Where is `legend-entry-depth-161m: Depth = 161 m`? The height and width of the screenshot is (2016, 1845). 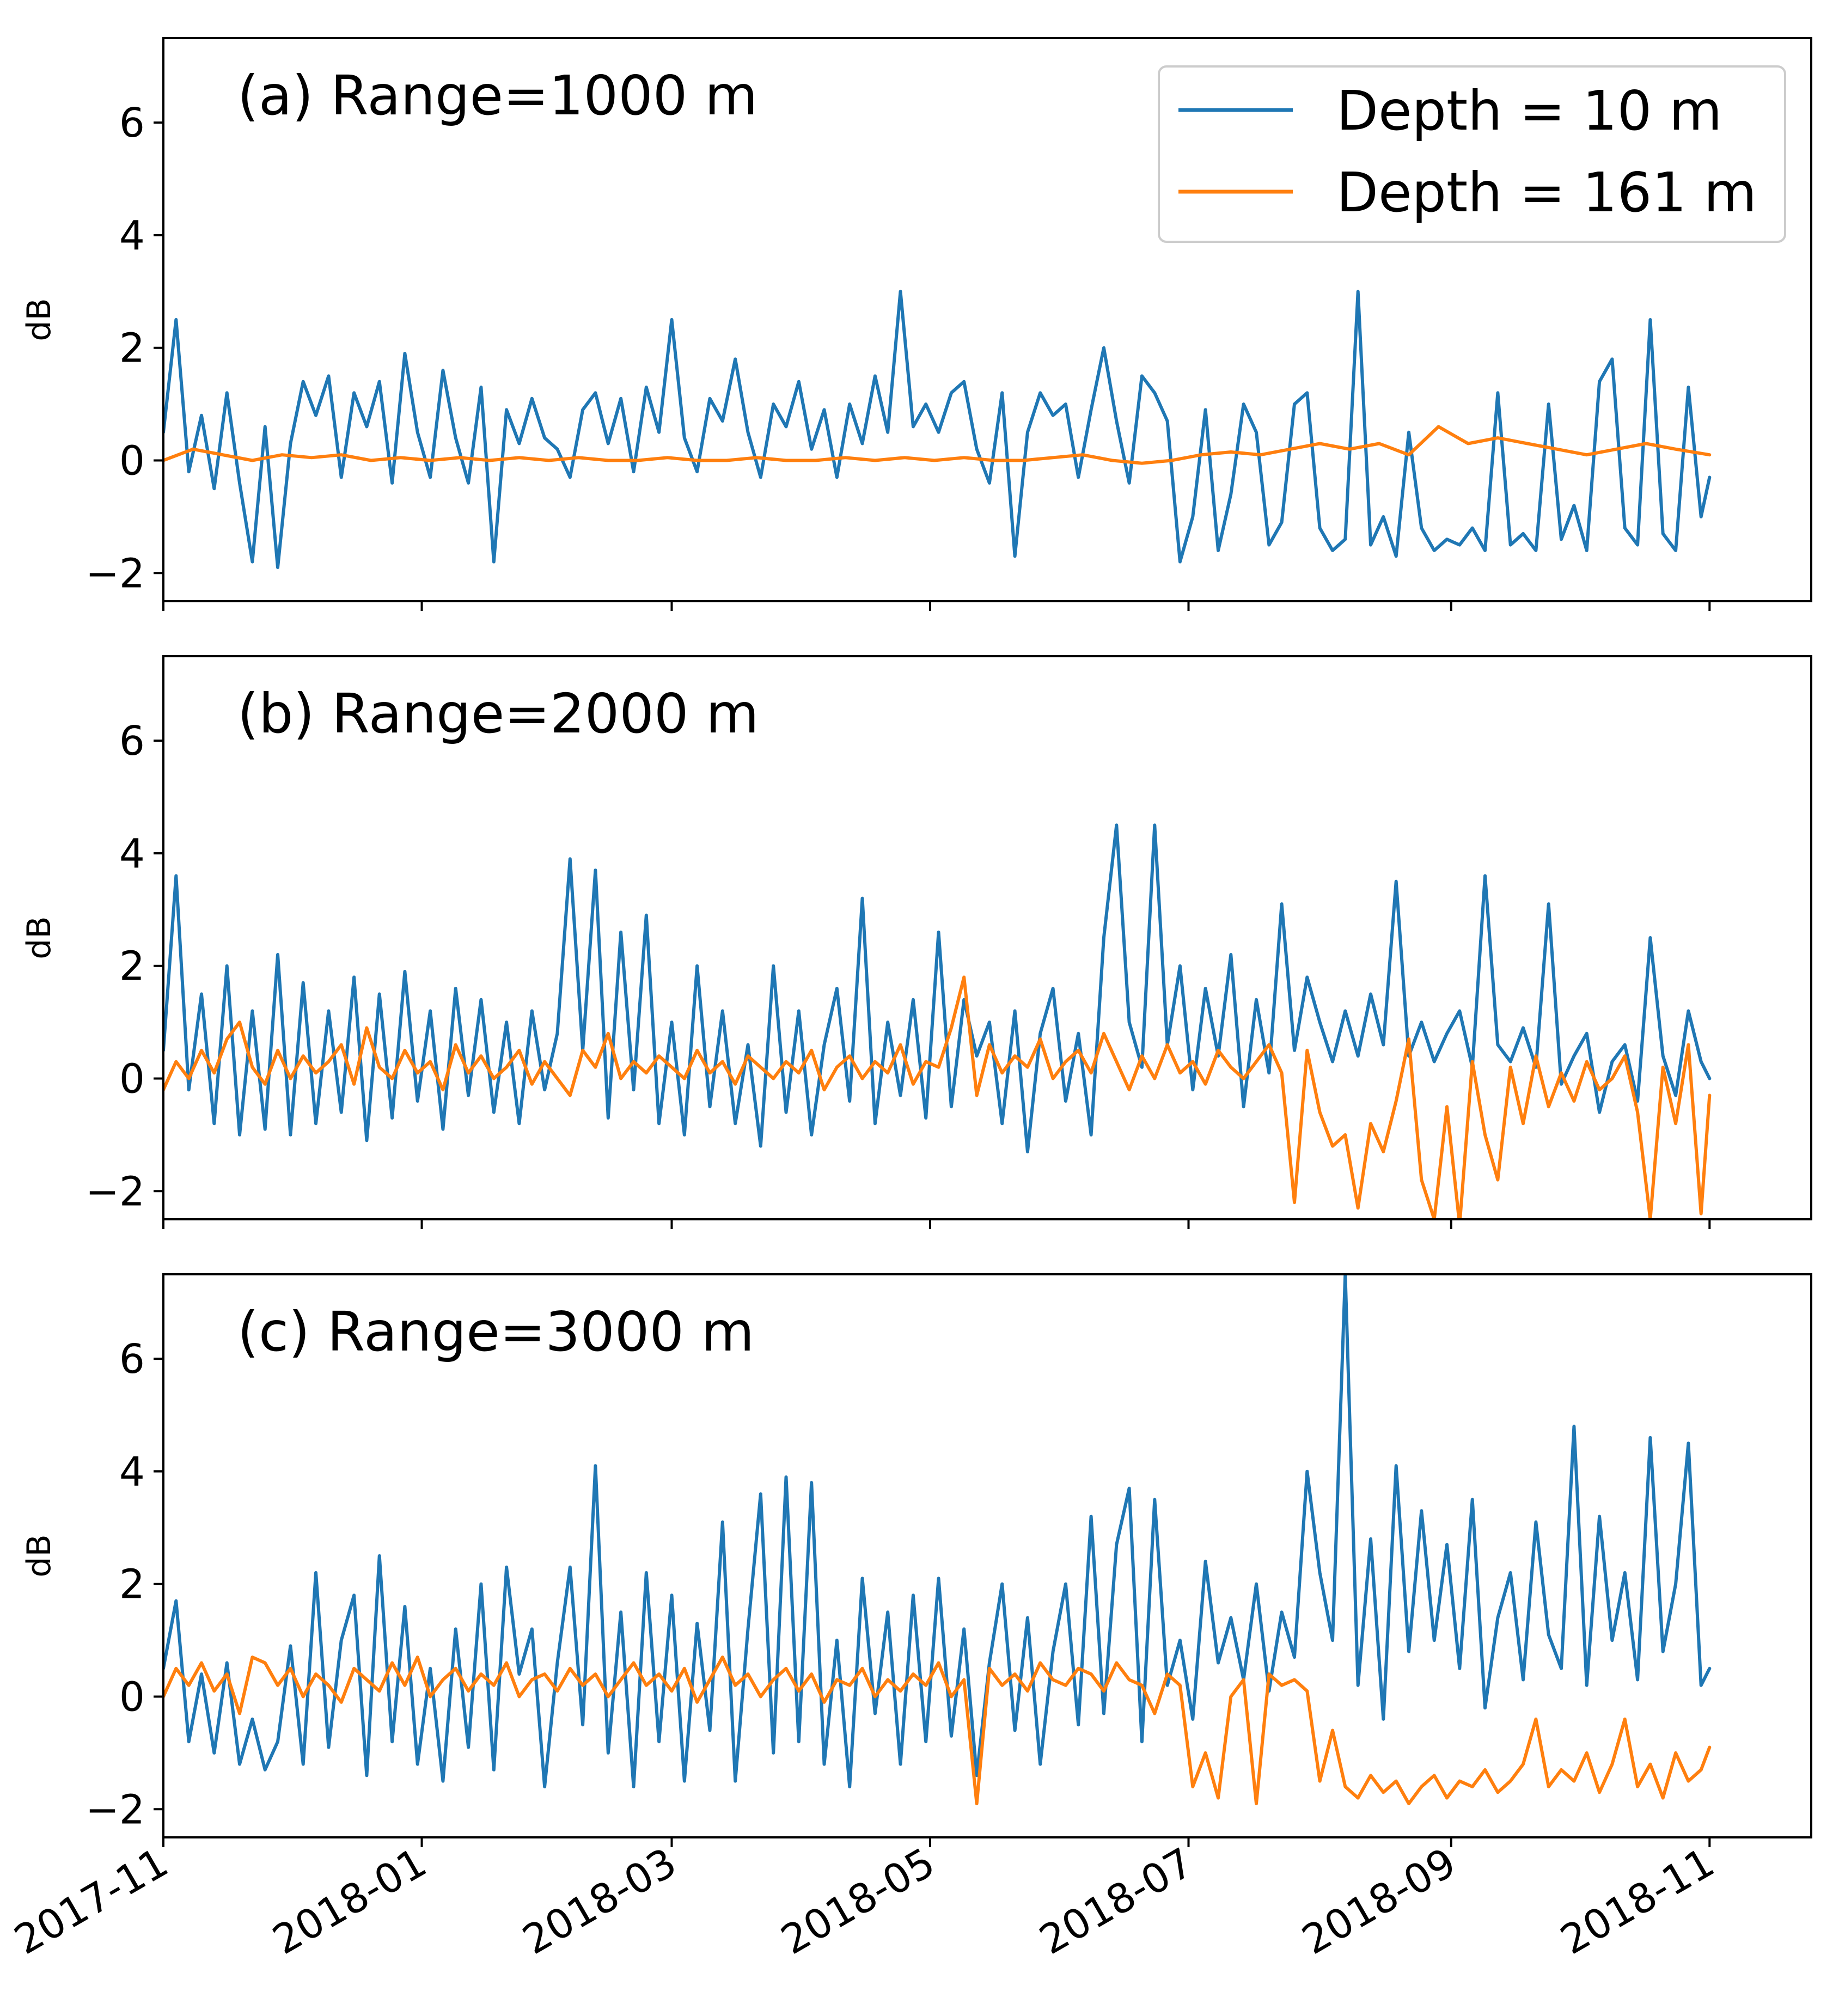 legend-entry-depth-161m: Depth = 161 m is located at coordinates (1546, 192).